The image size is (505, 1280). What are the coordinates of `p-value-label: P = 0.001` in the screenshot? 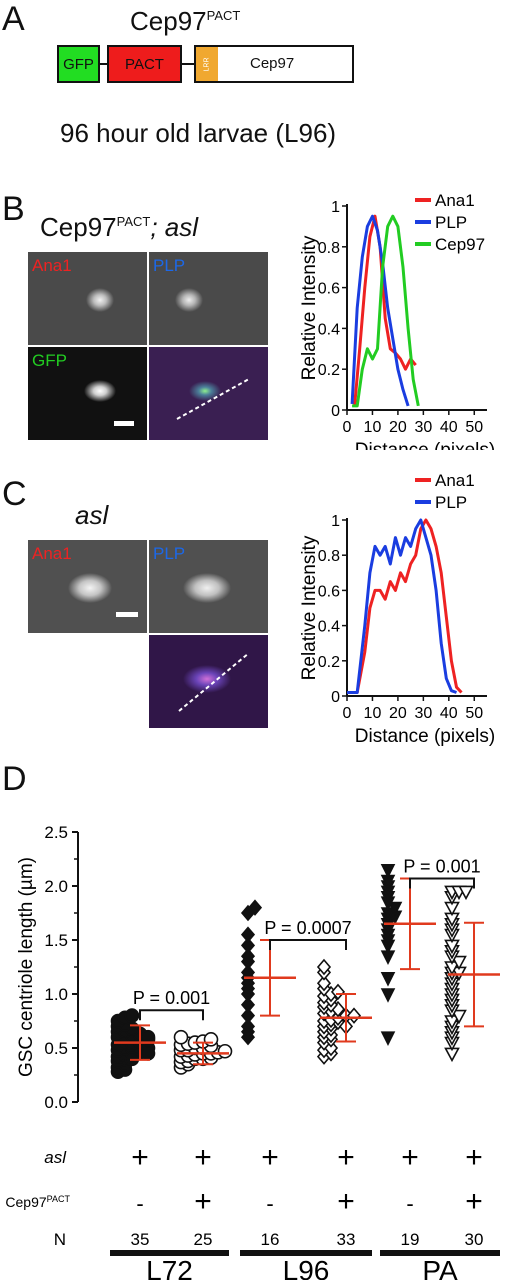 It's located at (171, 998).